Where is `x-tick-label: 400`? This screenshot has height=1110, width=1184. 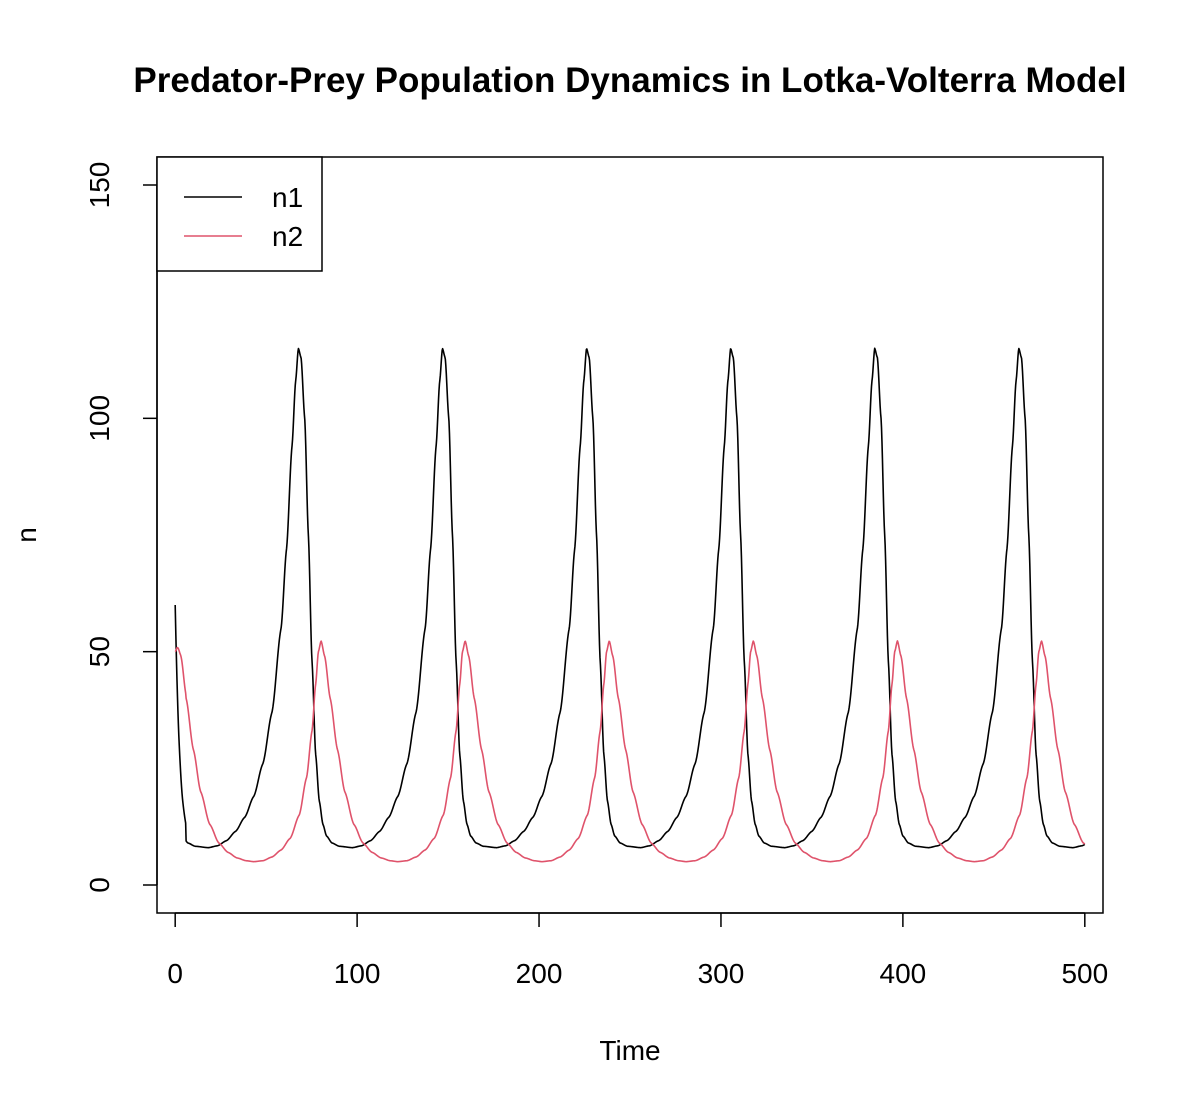
x-tick-label: 400 is located at coordinates (903, 973).